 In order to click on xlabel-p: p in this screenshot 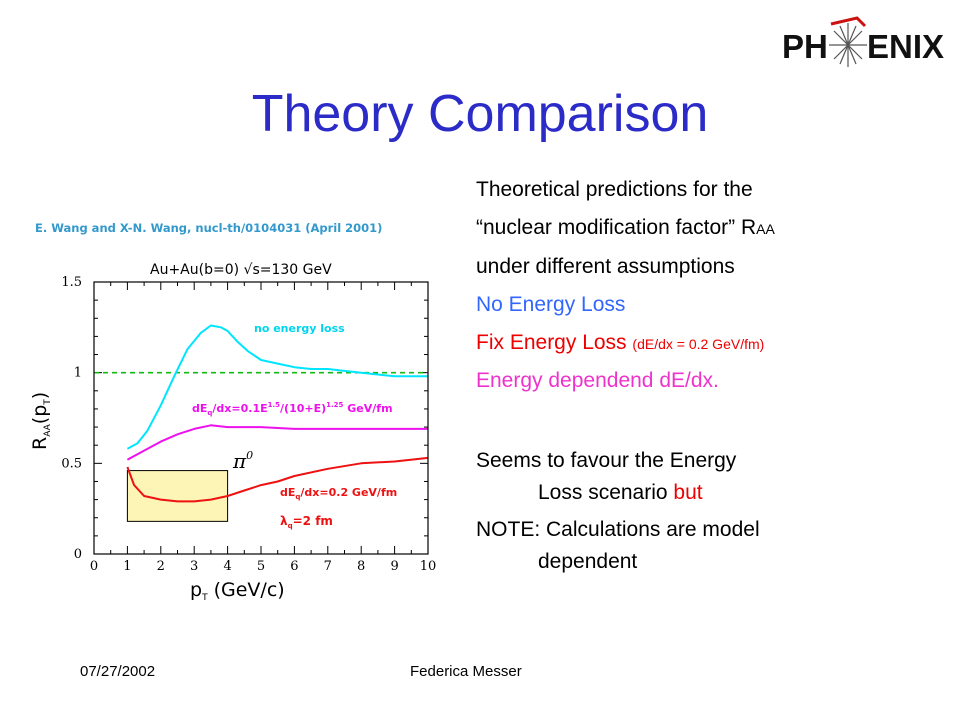, I will do `click(196, 590)`.